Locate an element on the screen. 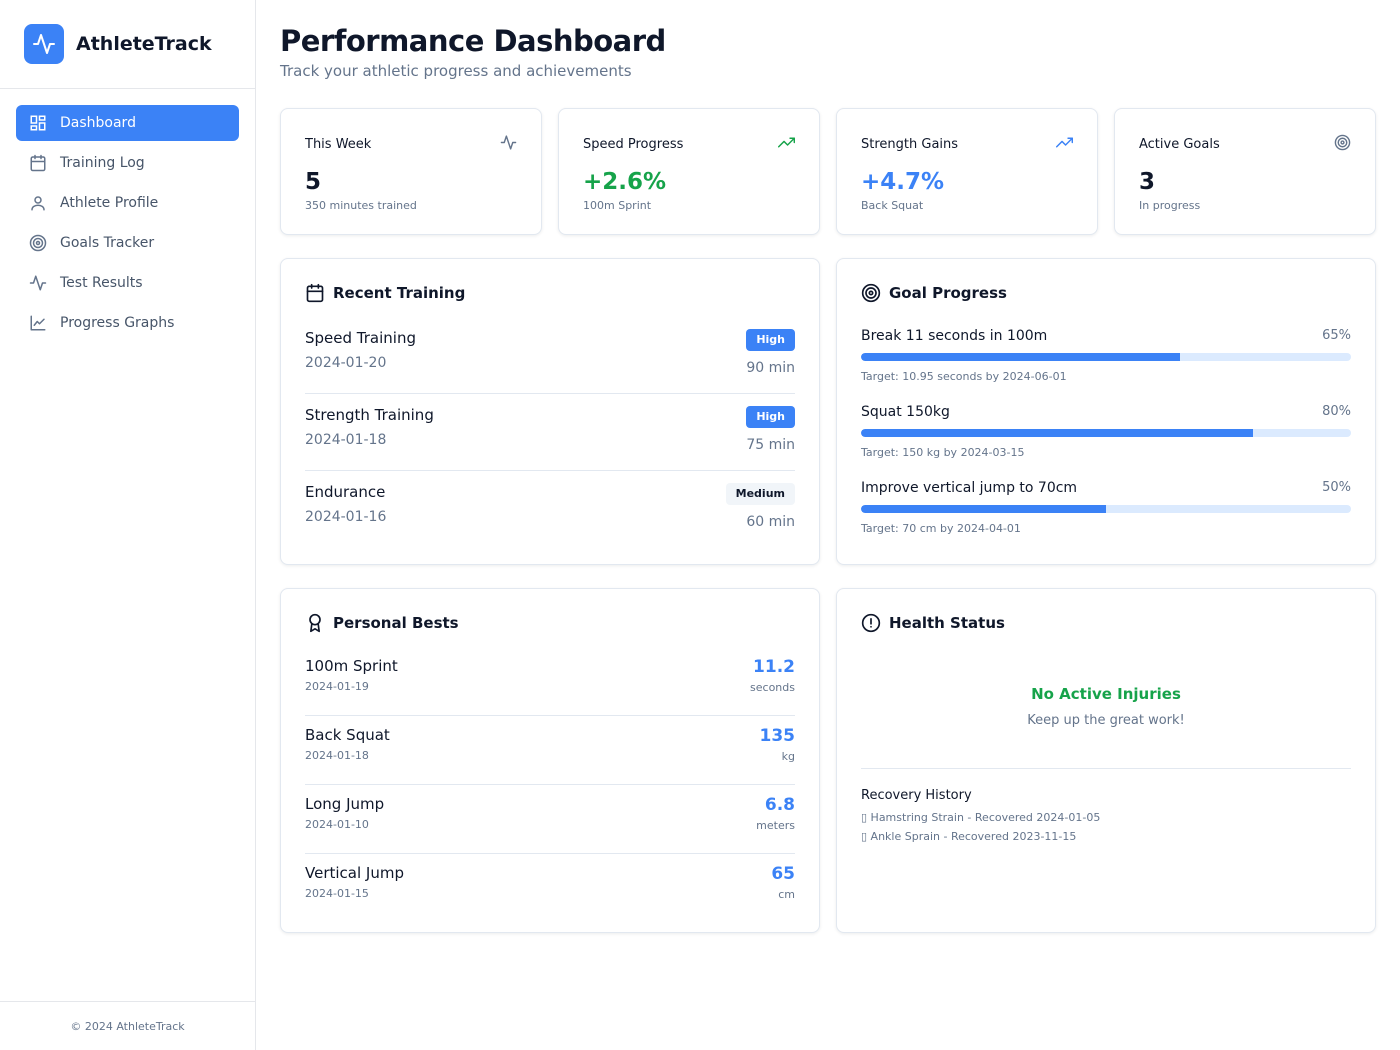 Image resolution: width=1400 pixels, height=1050 pixels. brand-name: AthleteTrack is located at coordinates (144, 44).